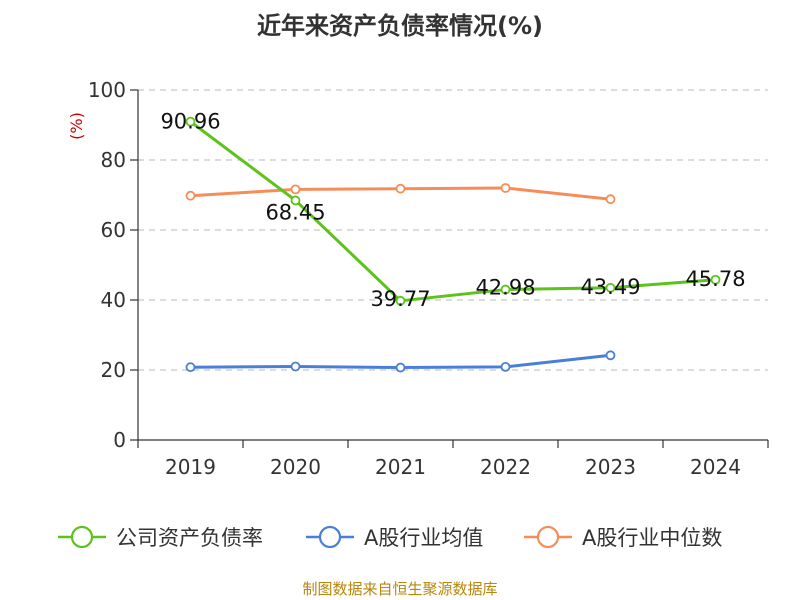 This screenshot has height=600, width=800. What do you see at coordinates (295, 467) in the screenshot?
I see `x-tick-label: 2020` at bounding box center [295, 467].